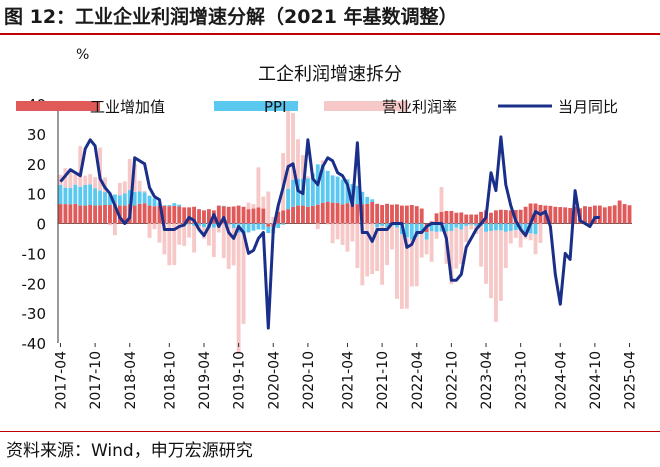 The image size is (660, 467). Describe the element at coordinates (330, 431) in the screenshot. I see `source-rule` at that location.